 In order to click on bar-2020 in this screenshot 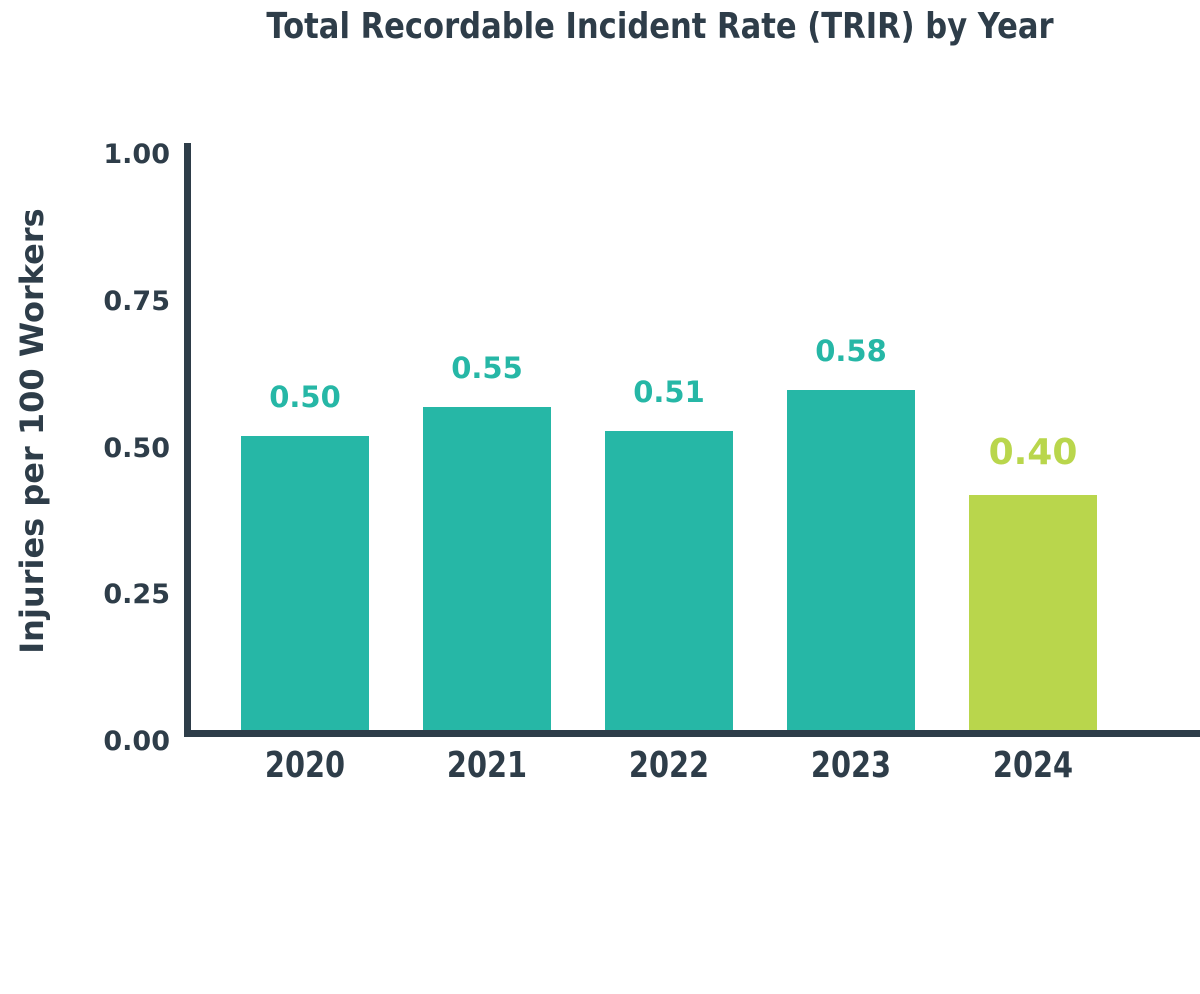, I will do `click(305, 583)`.